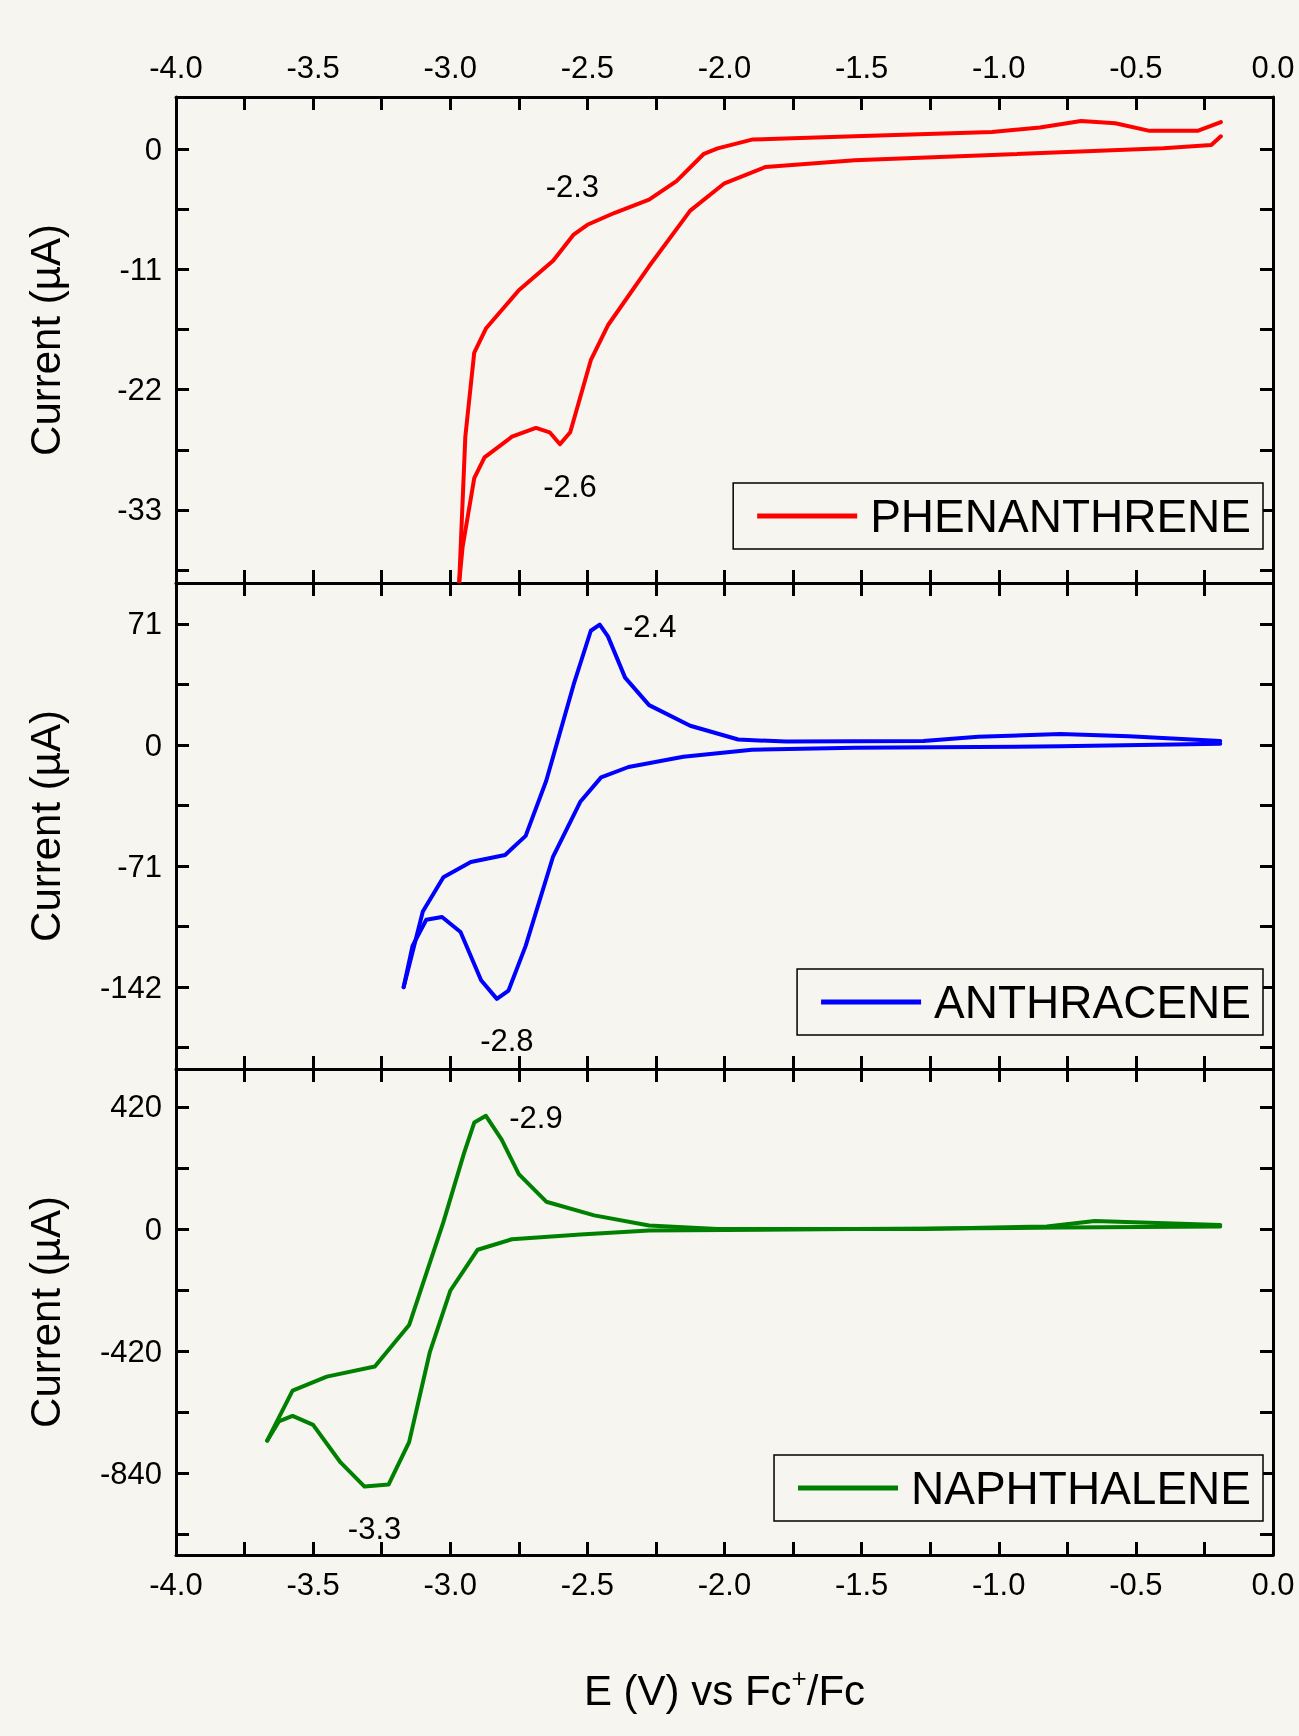  Describe the element at coordinates (130, 1474) in the screenshot. I see `y-tick-label: -840` at that location.